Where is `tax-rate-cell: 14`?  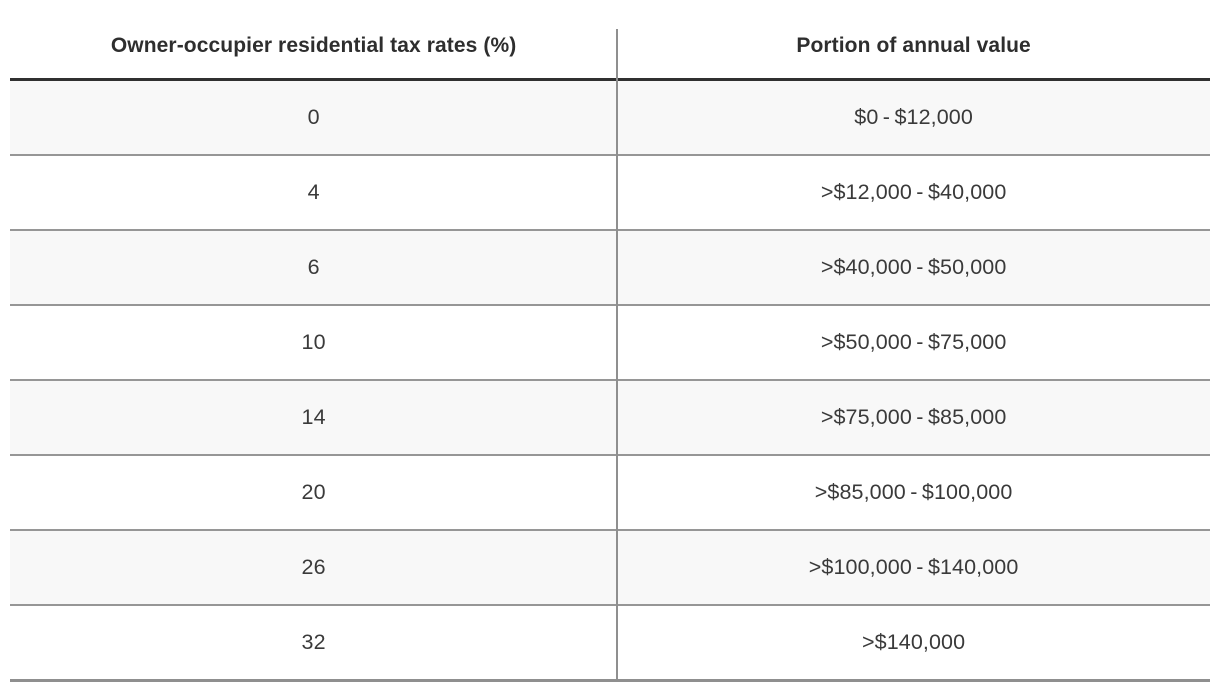
tax-rate-cell: 14 is located at coordinates (314, 418).